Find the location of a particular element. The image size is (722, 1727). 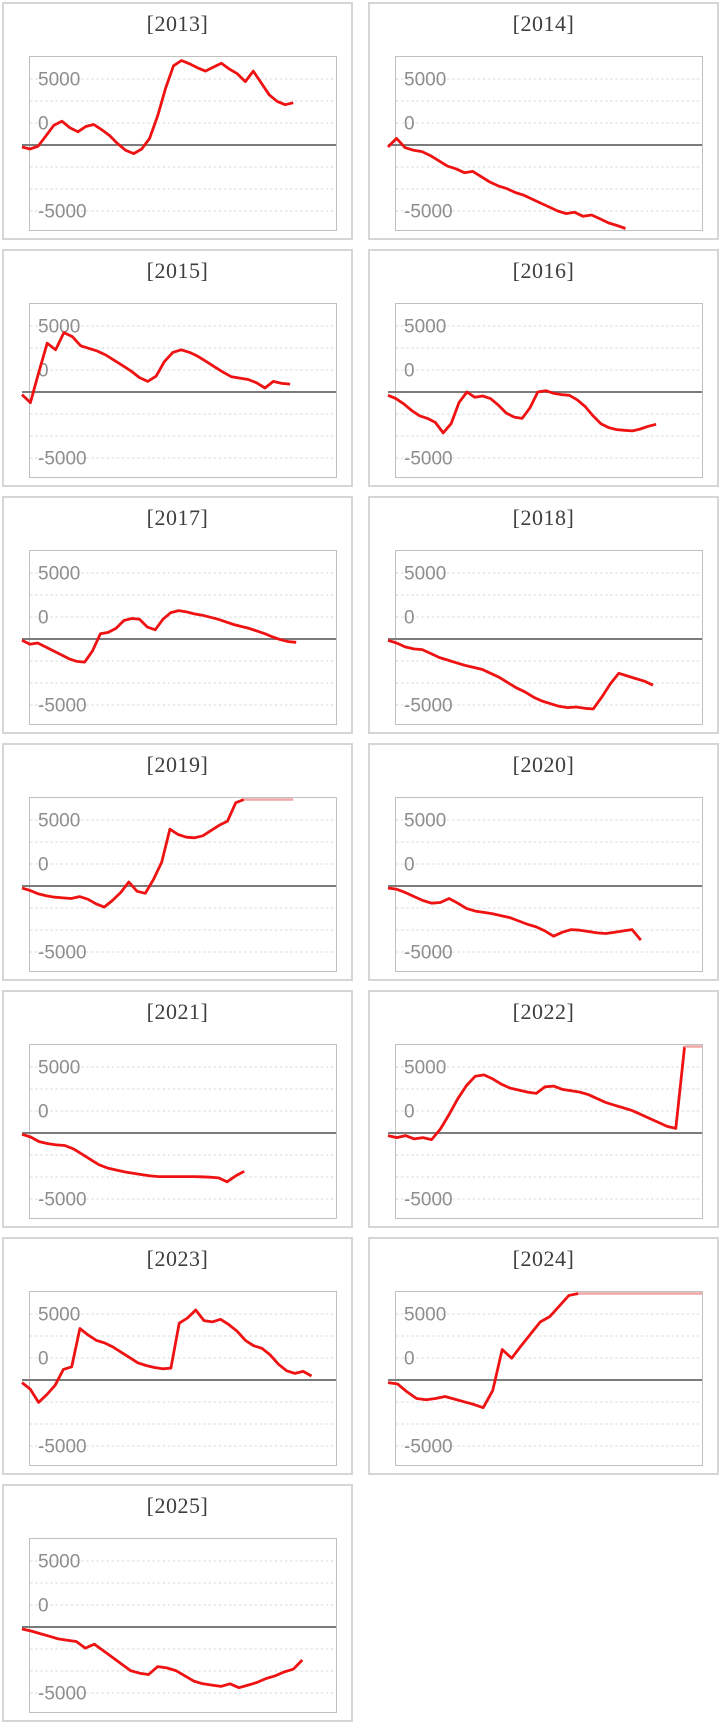

chart-panel: [2013] 5000 0 -5000 is located at coordinates (177, 121).